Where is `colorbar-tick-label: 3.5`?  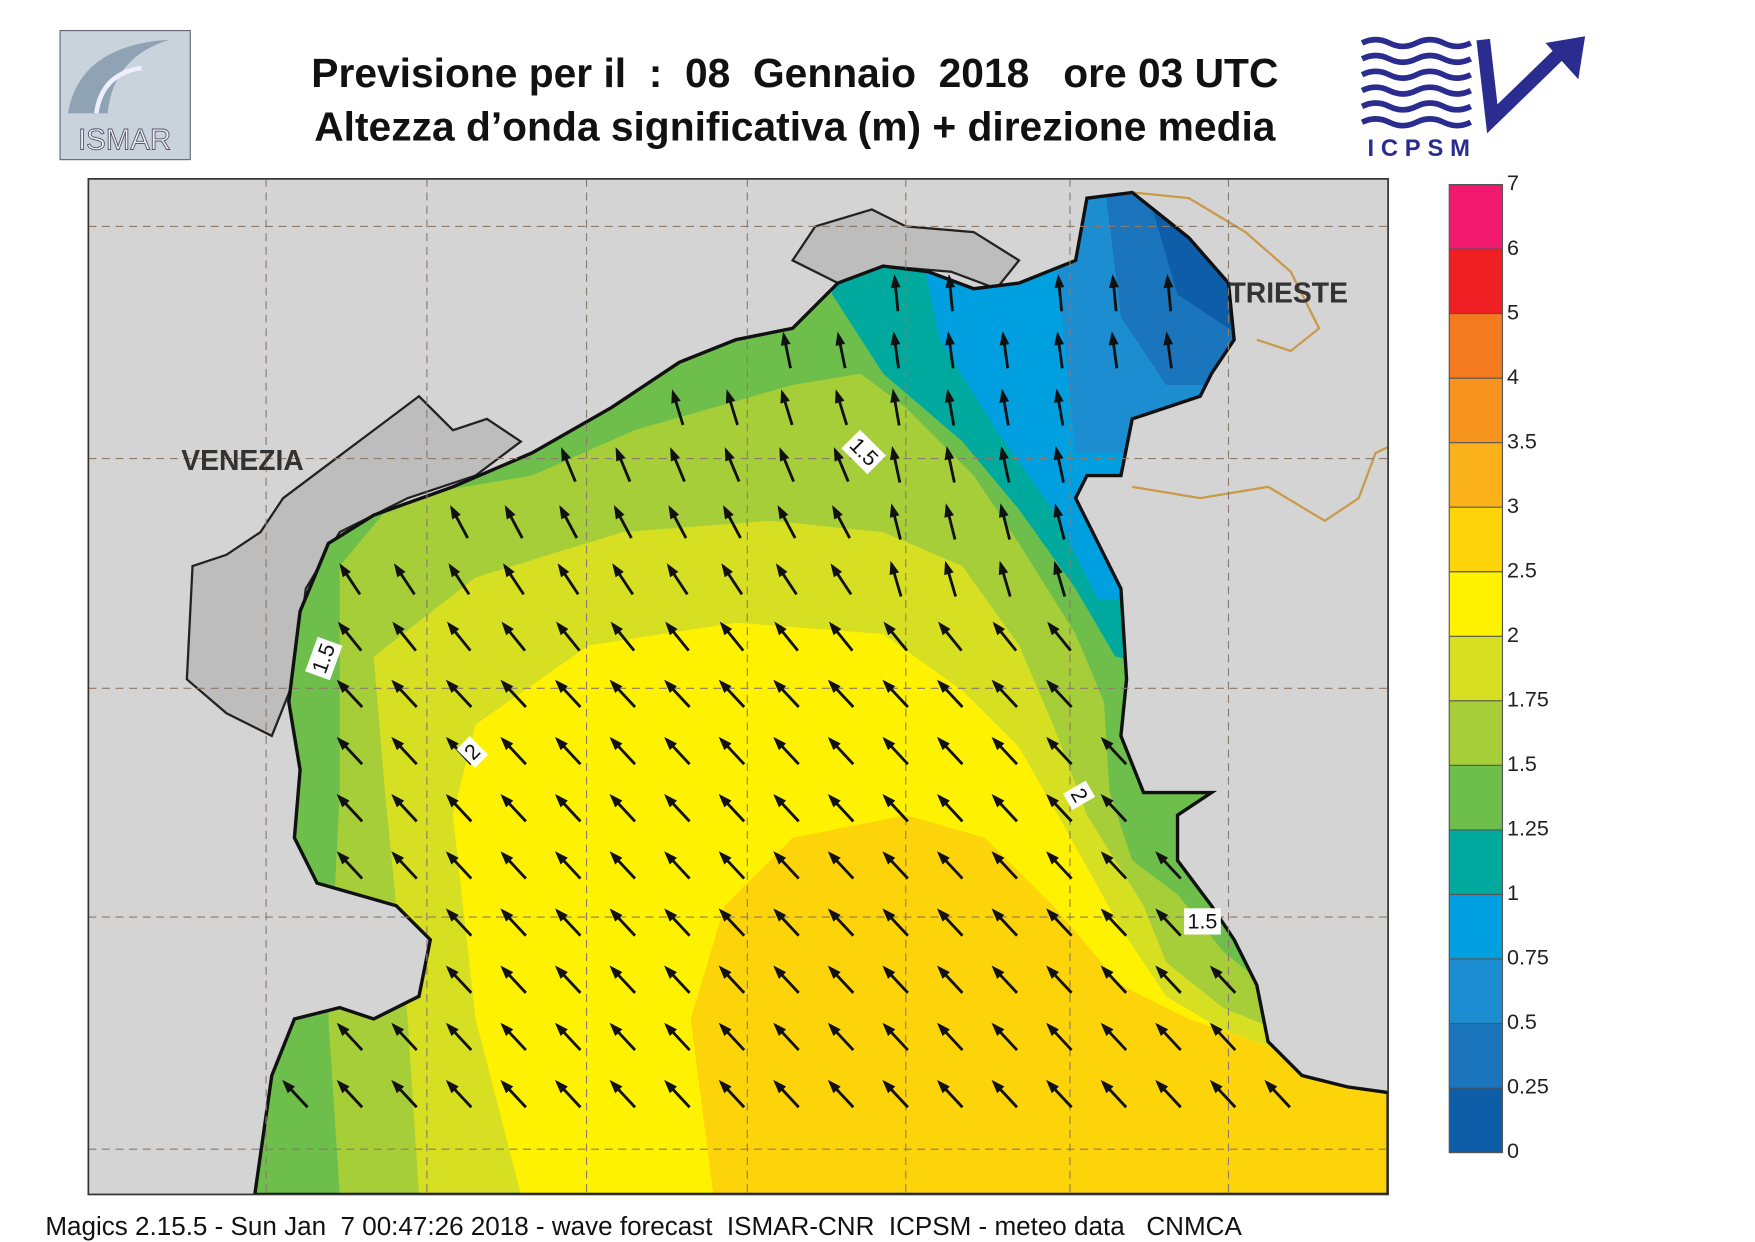 colorbar-tick-label: 3.5 is located at coordinates (1522, 441).